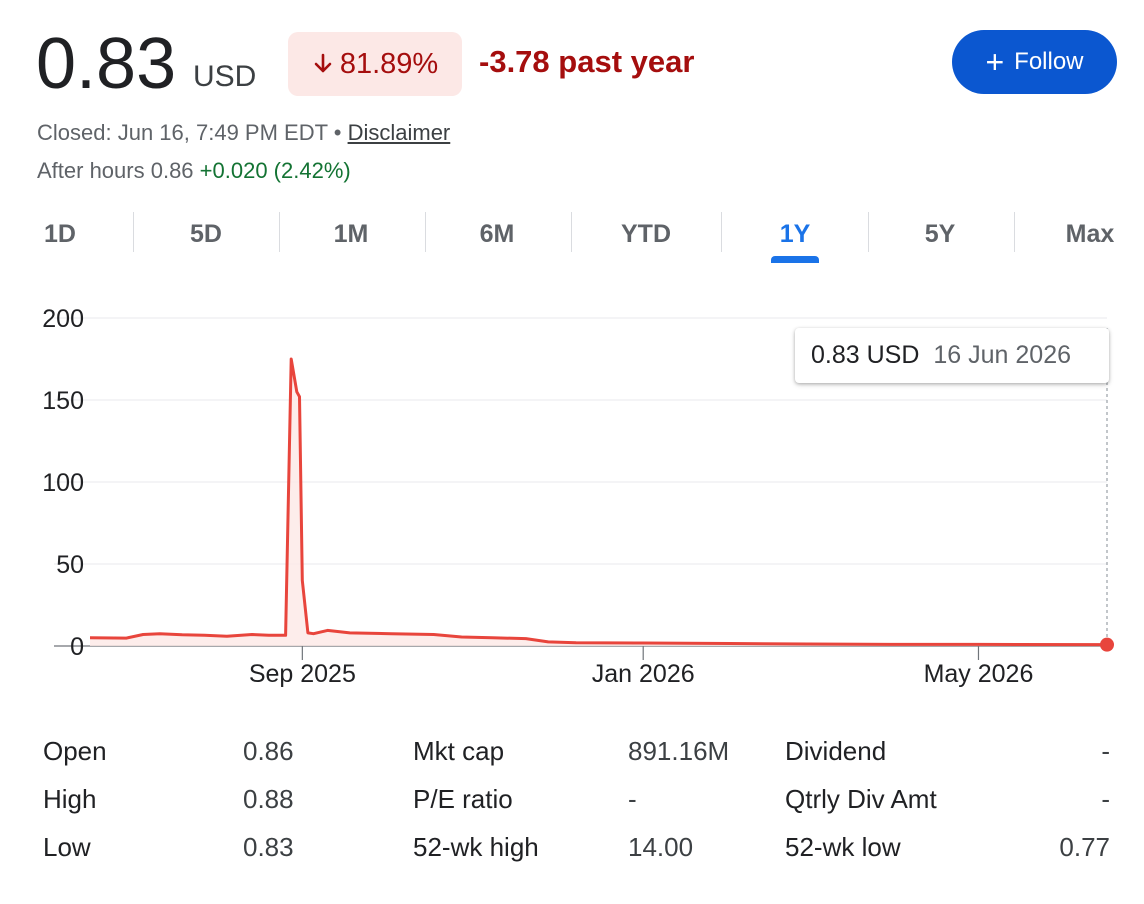 This screenshot has height=904, width=1144. I want to click on plus-icon: +, so click(995, 62).